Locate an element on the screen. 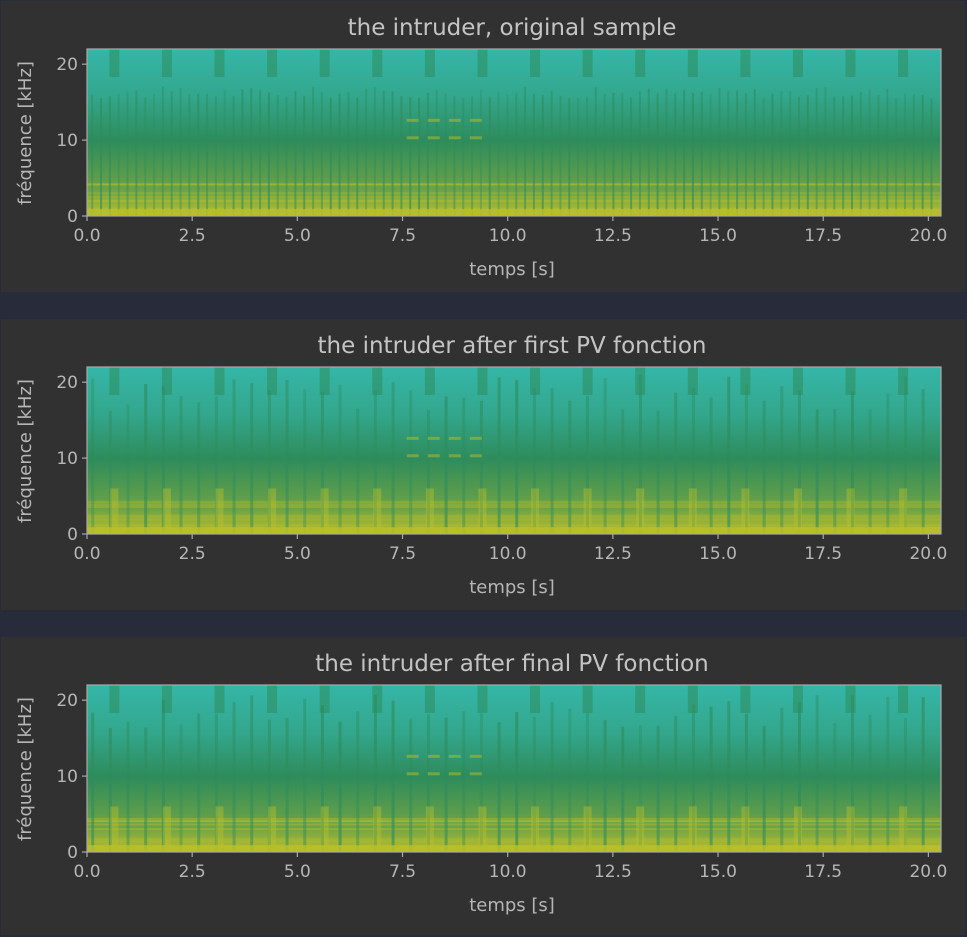 Image resolution: width=967 pixels, height=937 pixels. y-tick-label: 0 is located at coordinates (72, 217).